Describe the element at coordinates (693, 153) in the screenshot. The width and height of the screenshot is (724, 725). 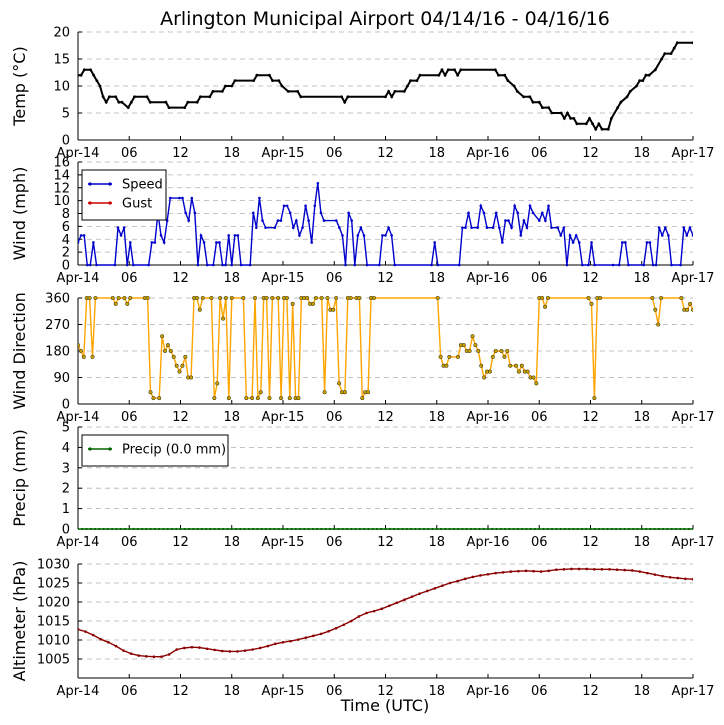
I see `temp-xtick-label: Apr-17` at that location.